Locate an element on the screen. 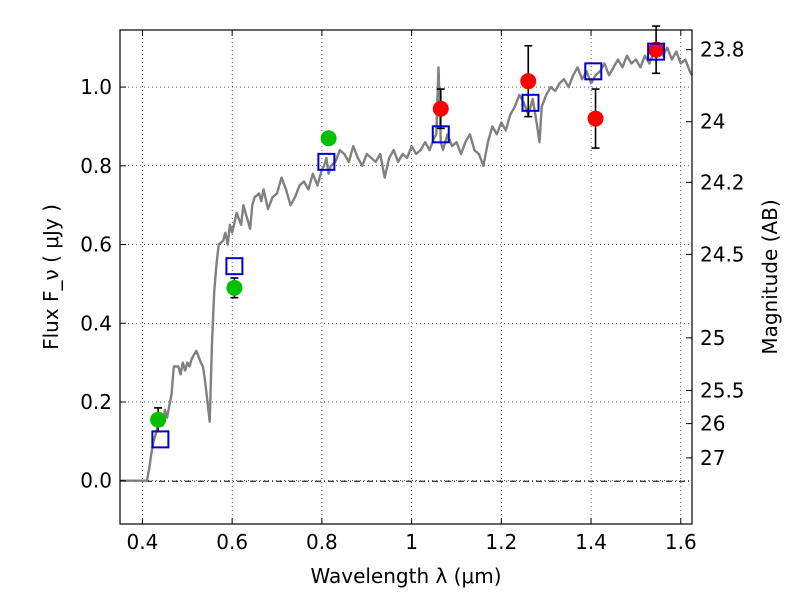 This screenshot has height=600, width=800. right-tick-label: 26 is located at coordinates (712, 424).